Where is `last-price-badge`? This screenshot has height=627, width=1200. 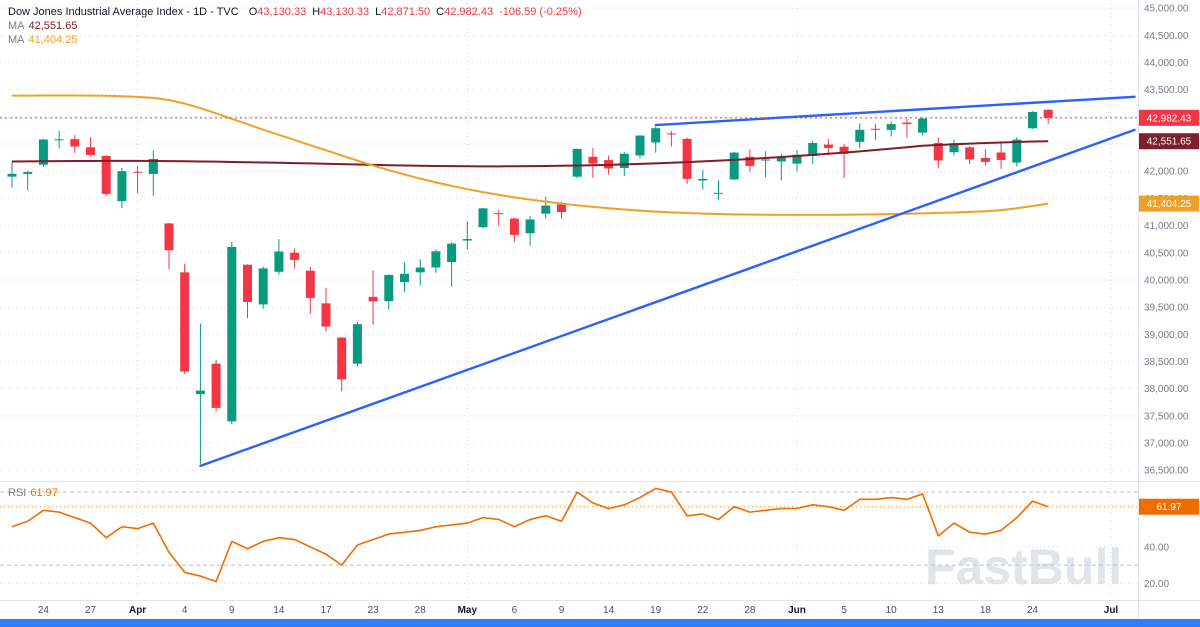
last-price-badge is located at coordinates (1169, 117).